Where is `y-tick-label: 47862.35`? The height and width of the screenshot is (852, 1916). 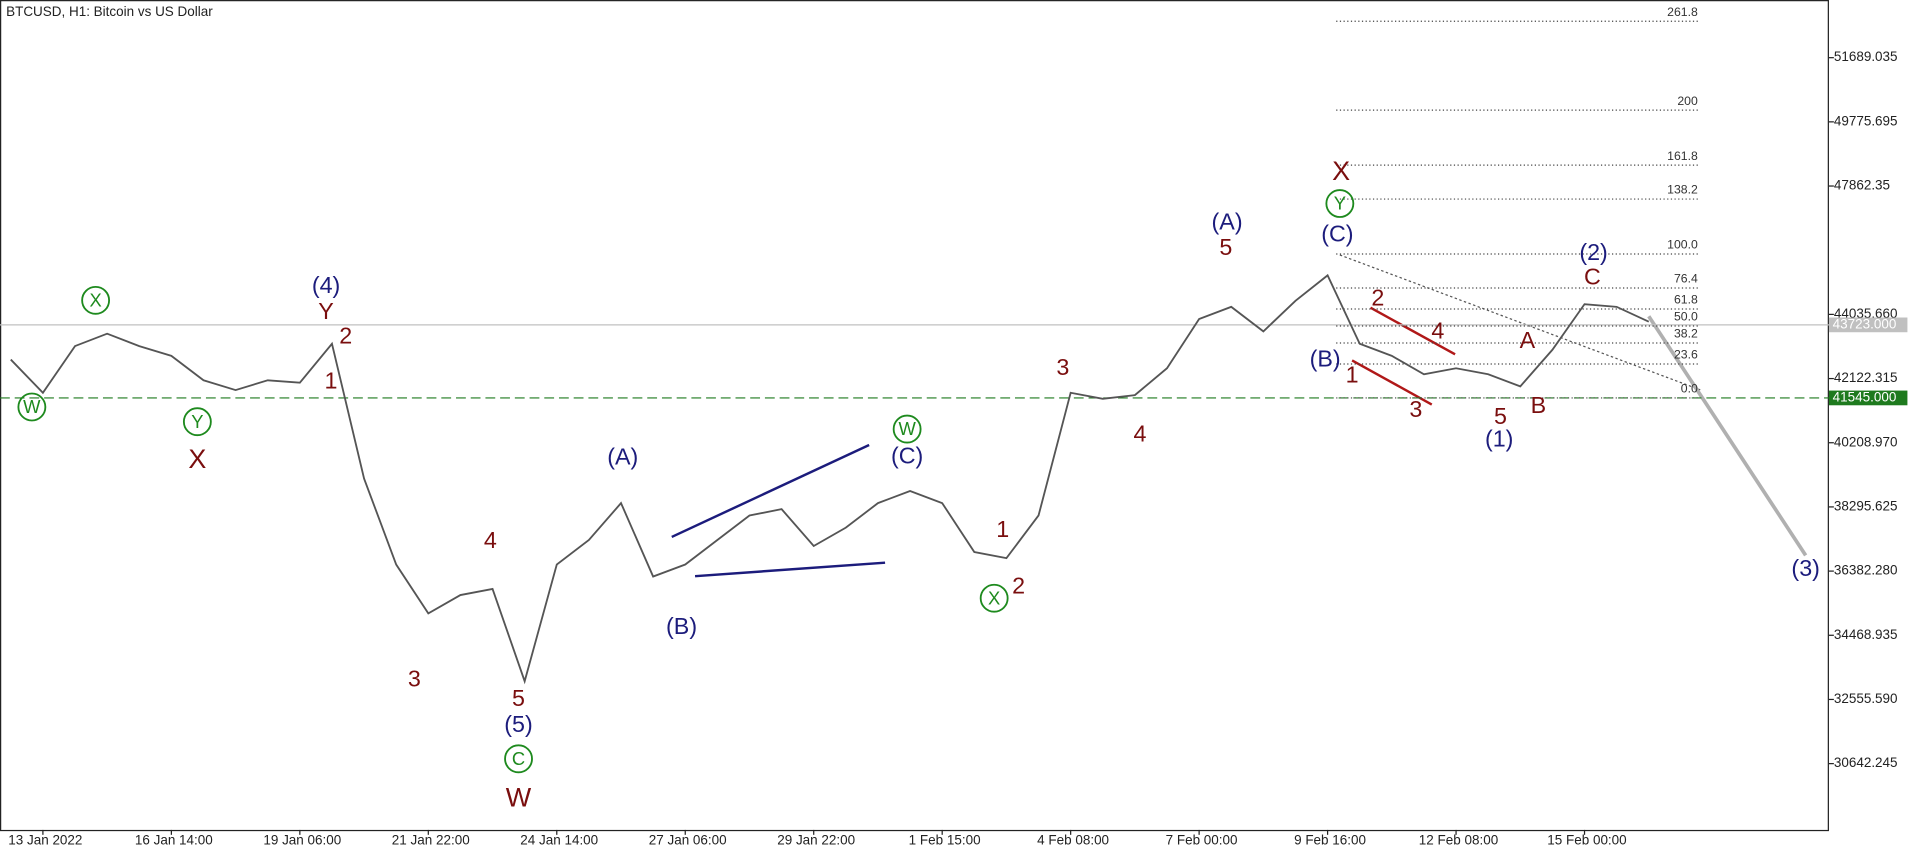
y-tick-label: 47862.35 is located at coordinates (1862, 185).